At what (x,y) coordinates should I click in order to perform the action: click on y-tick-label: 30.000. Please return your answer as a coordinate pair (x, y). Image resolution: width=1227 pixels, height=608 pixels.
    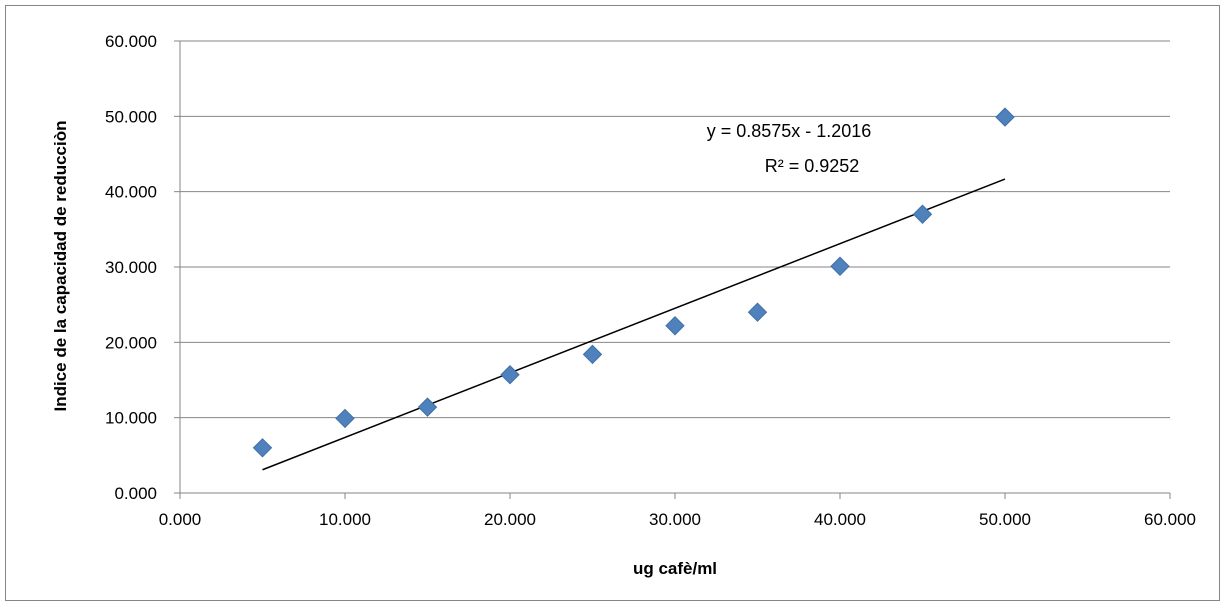
    Looking at the image, I should click on (131, 267).